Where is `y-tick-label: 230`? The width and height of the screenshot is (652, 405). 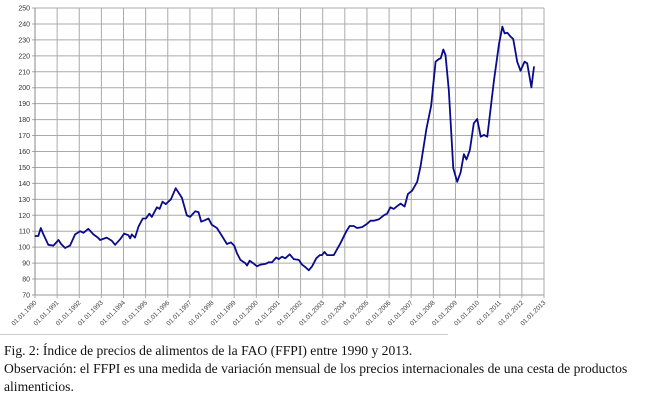
y-tick-label: 230 is located at coordinates (24, 40).